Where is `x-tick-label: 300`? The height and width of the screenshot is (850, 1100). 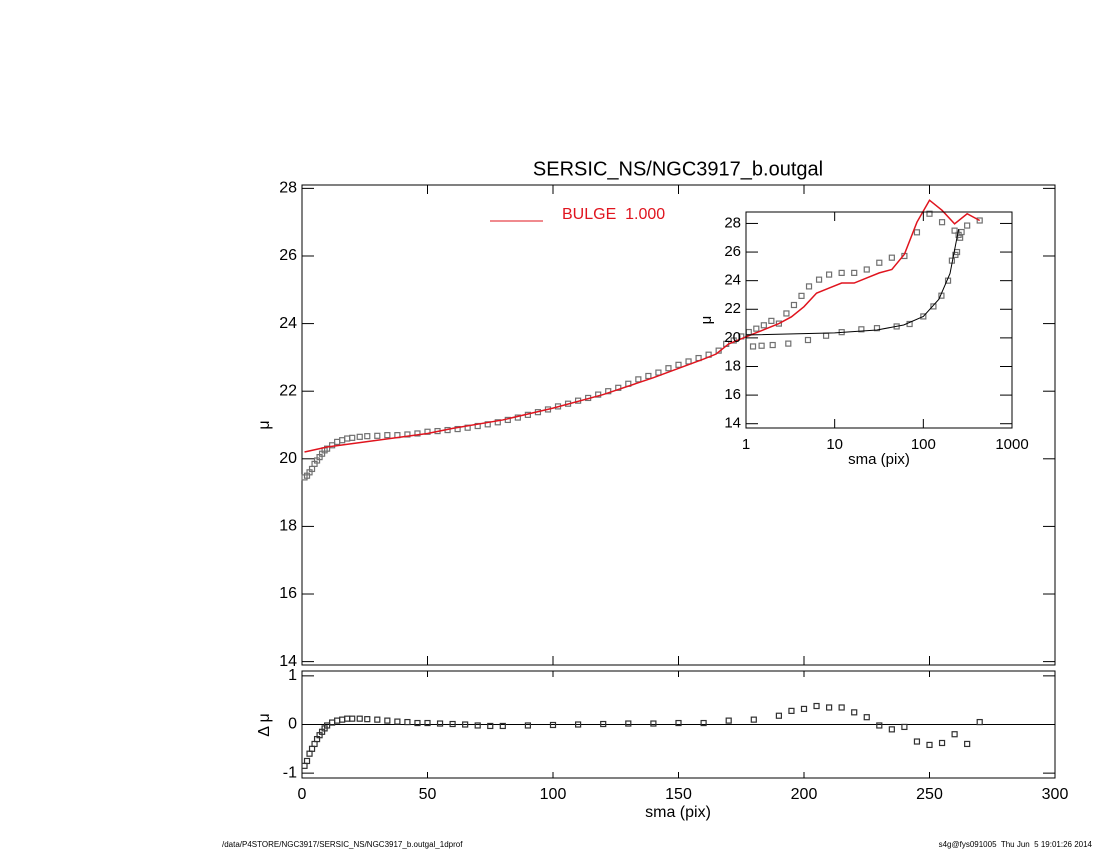
x-tick-label: 300 is located at coordinates (1055, 794).